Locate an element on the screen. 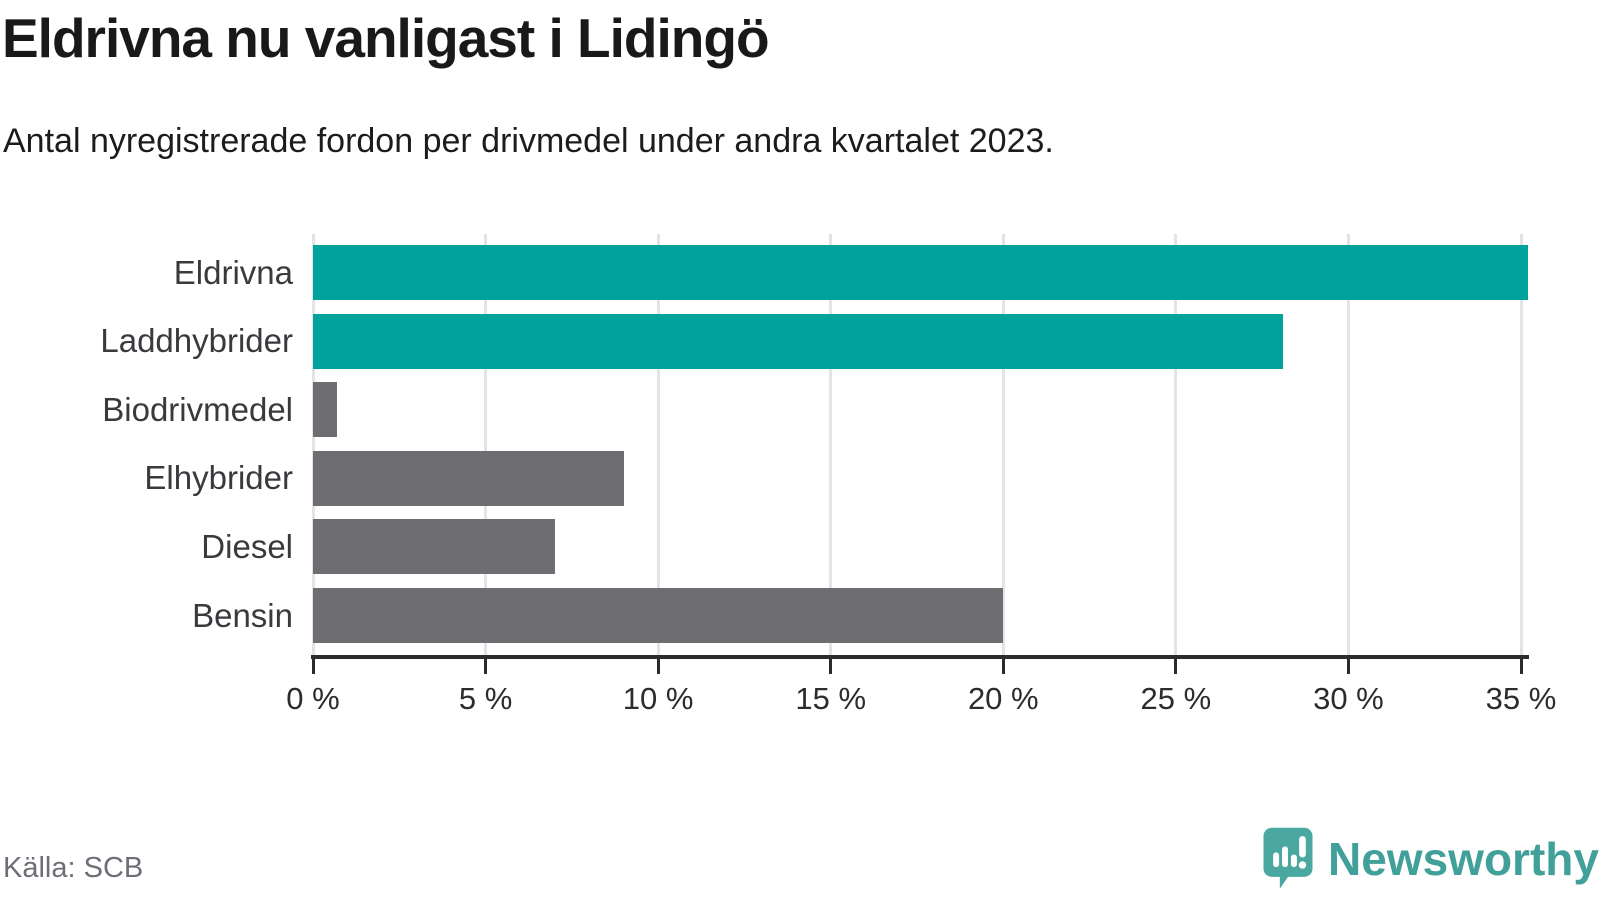 The image size is (1600, 900). category-label-laddhybrider: Laddhybrider is located at coordinates (196, 341).